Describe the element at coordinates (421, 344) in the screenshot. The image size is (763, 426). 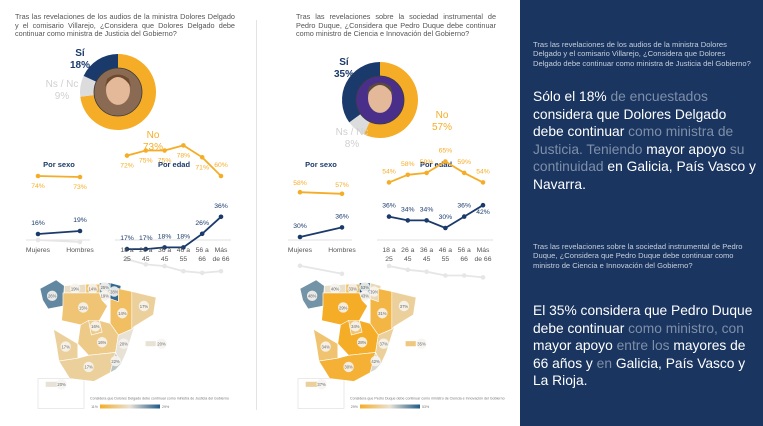
I see `map-value-label: 35%` at that location.